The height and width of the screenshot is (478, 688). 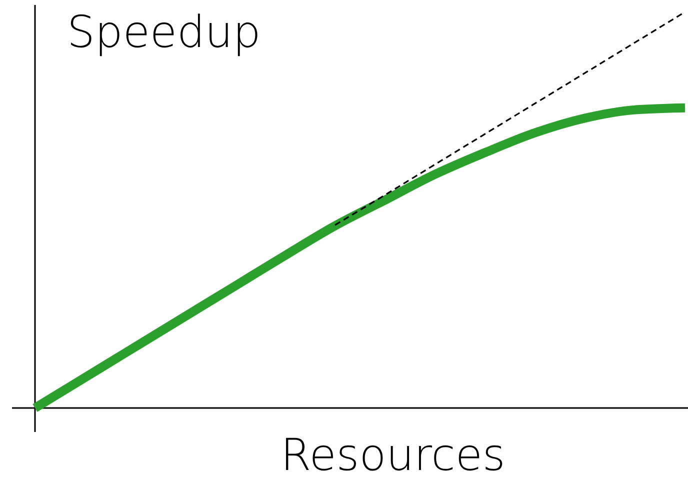 I want to click on chart-title: Speedup, so click(x=164, y=32).